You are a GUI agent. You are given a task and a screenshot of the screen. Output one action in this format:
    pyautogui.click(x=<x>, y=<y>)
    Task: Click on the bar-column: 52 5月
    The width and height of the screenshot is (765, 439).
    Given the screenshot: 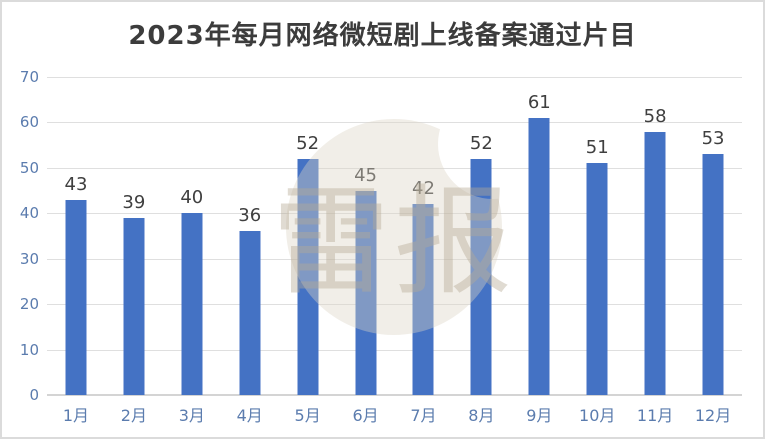 What is the action you would take?
    pyautogui.click(x=308, y=251)
    